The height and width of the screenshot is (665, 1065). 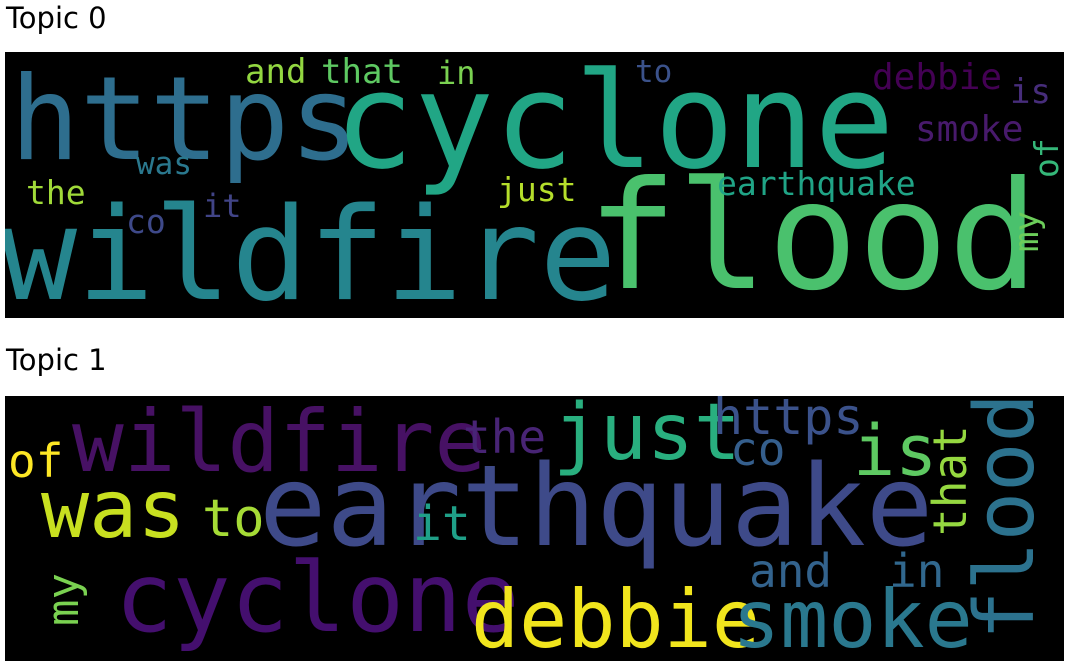 What do you see at coordinates (56, 360) in the screenshot?
I see `topic-1-title: Topic 1` at bounding box center [56, 360].